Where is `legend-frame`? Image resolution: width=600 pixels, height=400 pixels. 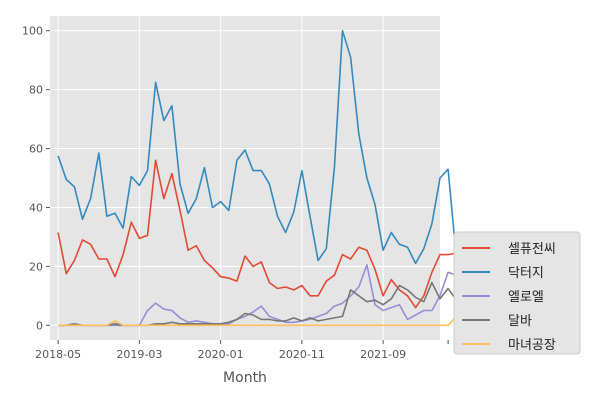
legend-frame is located at coordinates (517, 293).